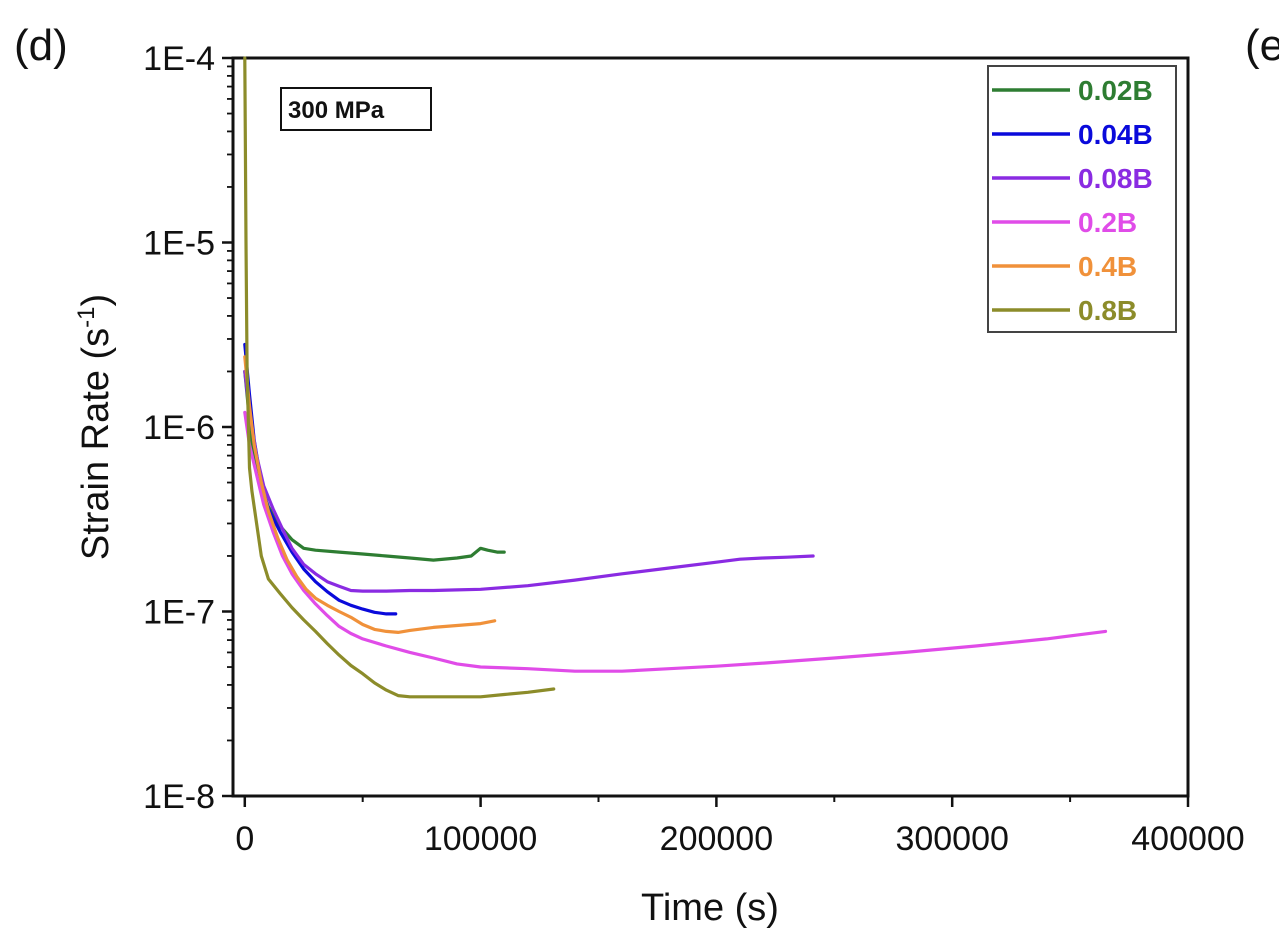 The image size is (1279, 937). Describe the element at coordinates (1072, 200) in the screenshot. I see `legend-items: 0.02B 0.04B 0.08B 0.2B 0.4B 0.8B` at that location.